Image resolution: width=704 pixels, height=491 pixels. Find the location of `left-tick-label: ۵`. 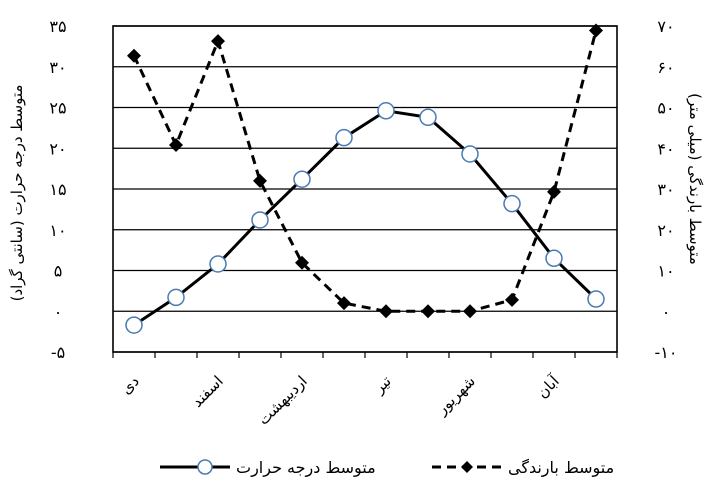

left-tick-label: ۵ is located at coordinates (58, 271).